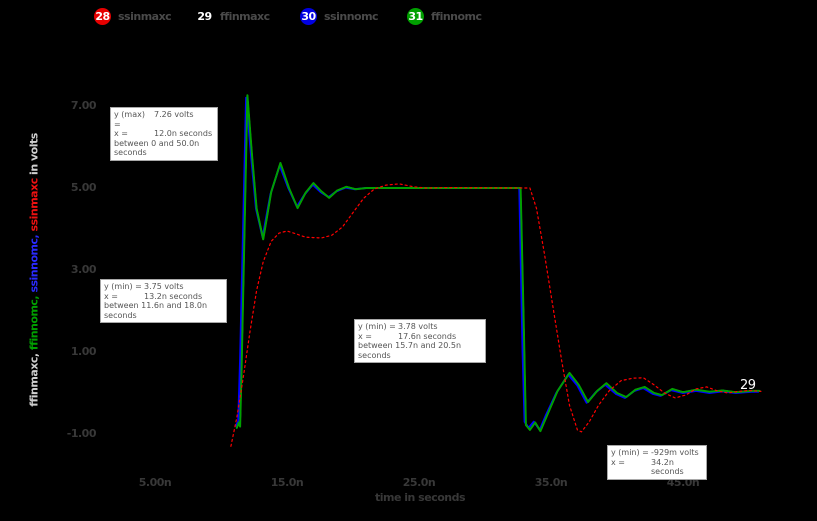 The width and height of the screenshot is (817, 521). What do you see at coordinates (420, 497) in the screenshot?
I see `x-axis-title: time in seconds` at bounding box center [420, 497].